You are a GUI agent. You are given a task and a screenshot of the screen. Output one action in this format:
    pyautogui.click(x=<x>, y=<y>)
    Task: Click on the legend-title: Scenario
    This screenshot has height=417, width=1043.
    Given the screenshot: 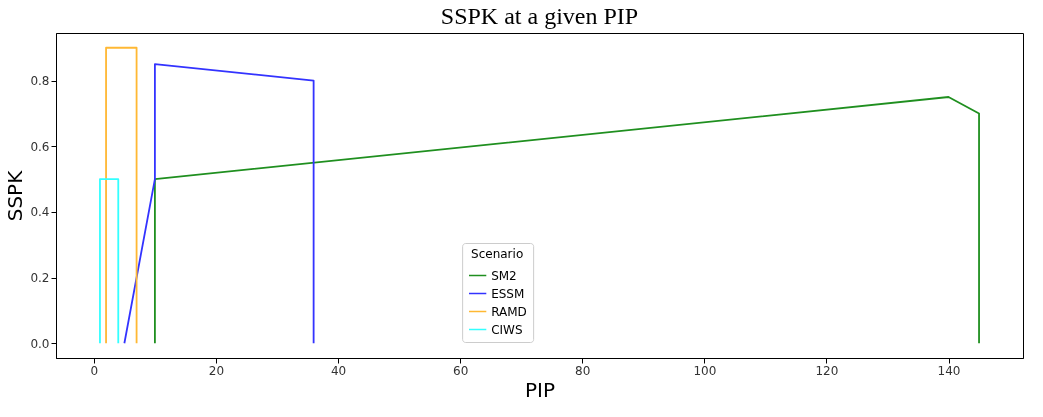 What is the action you would take?
    pyautogui.click(x=497, y=254)
    